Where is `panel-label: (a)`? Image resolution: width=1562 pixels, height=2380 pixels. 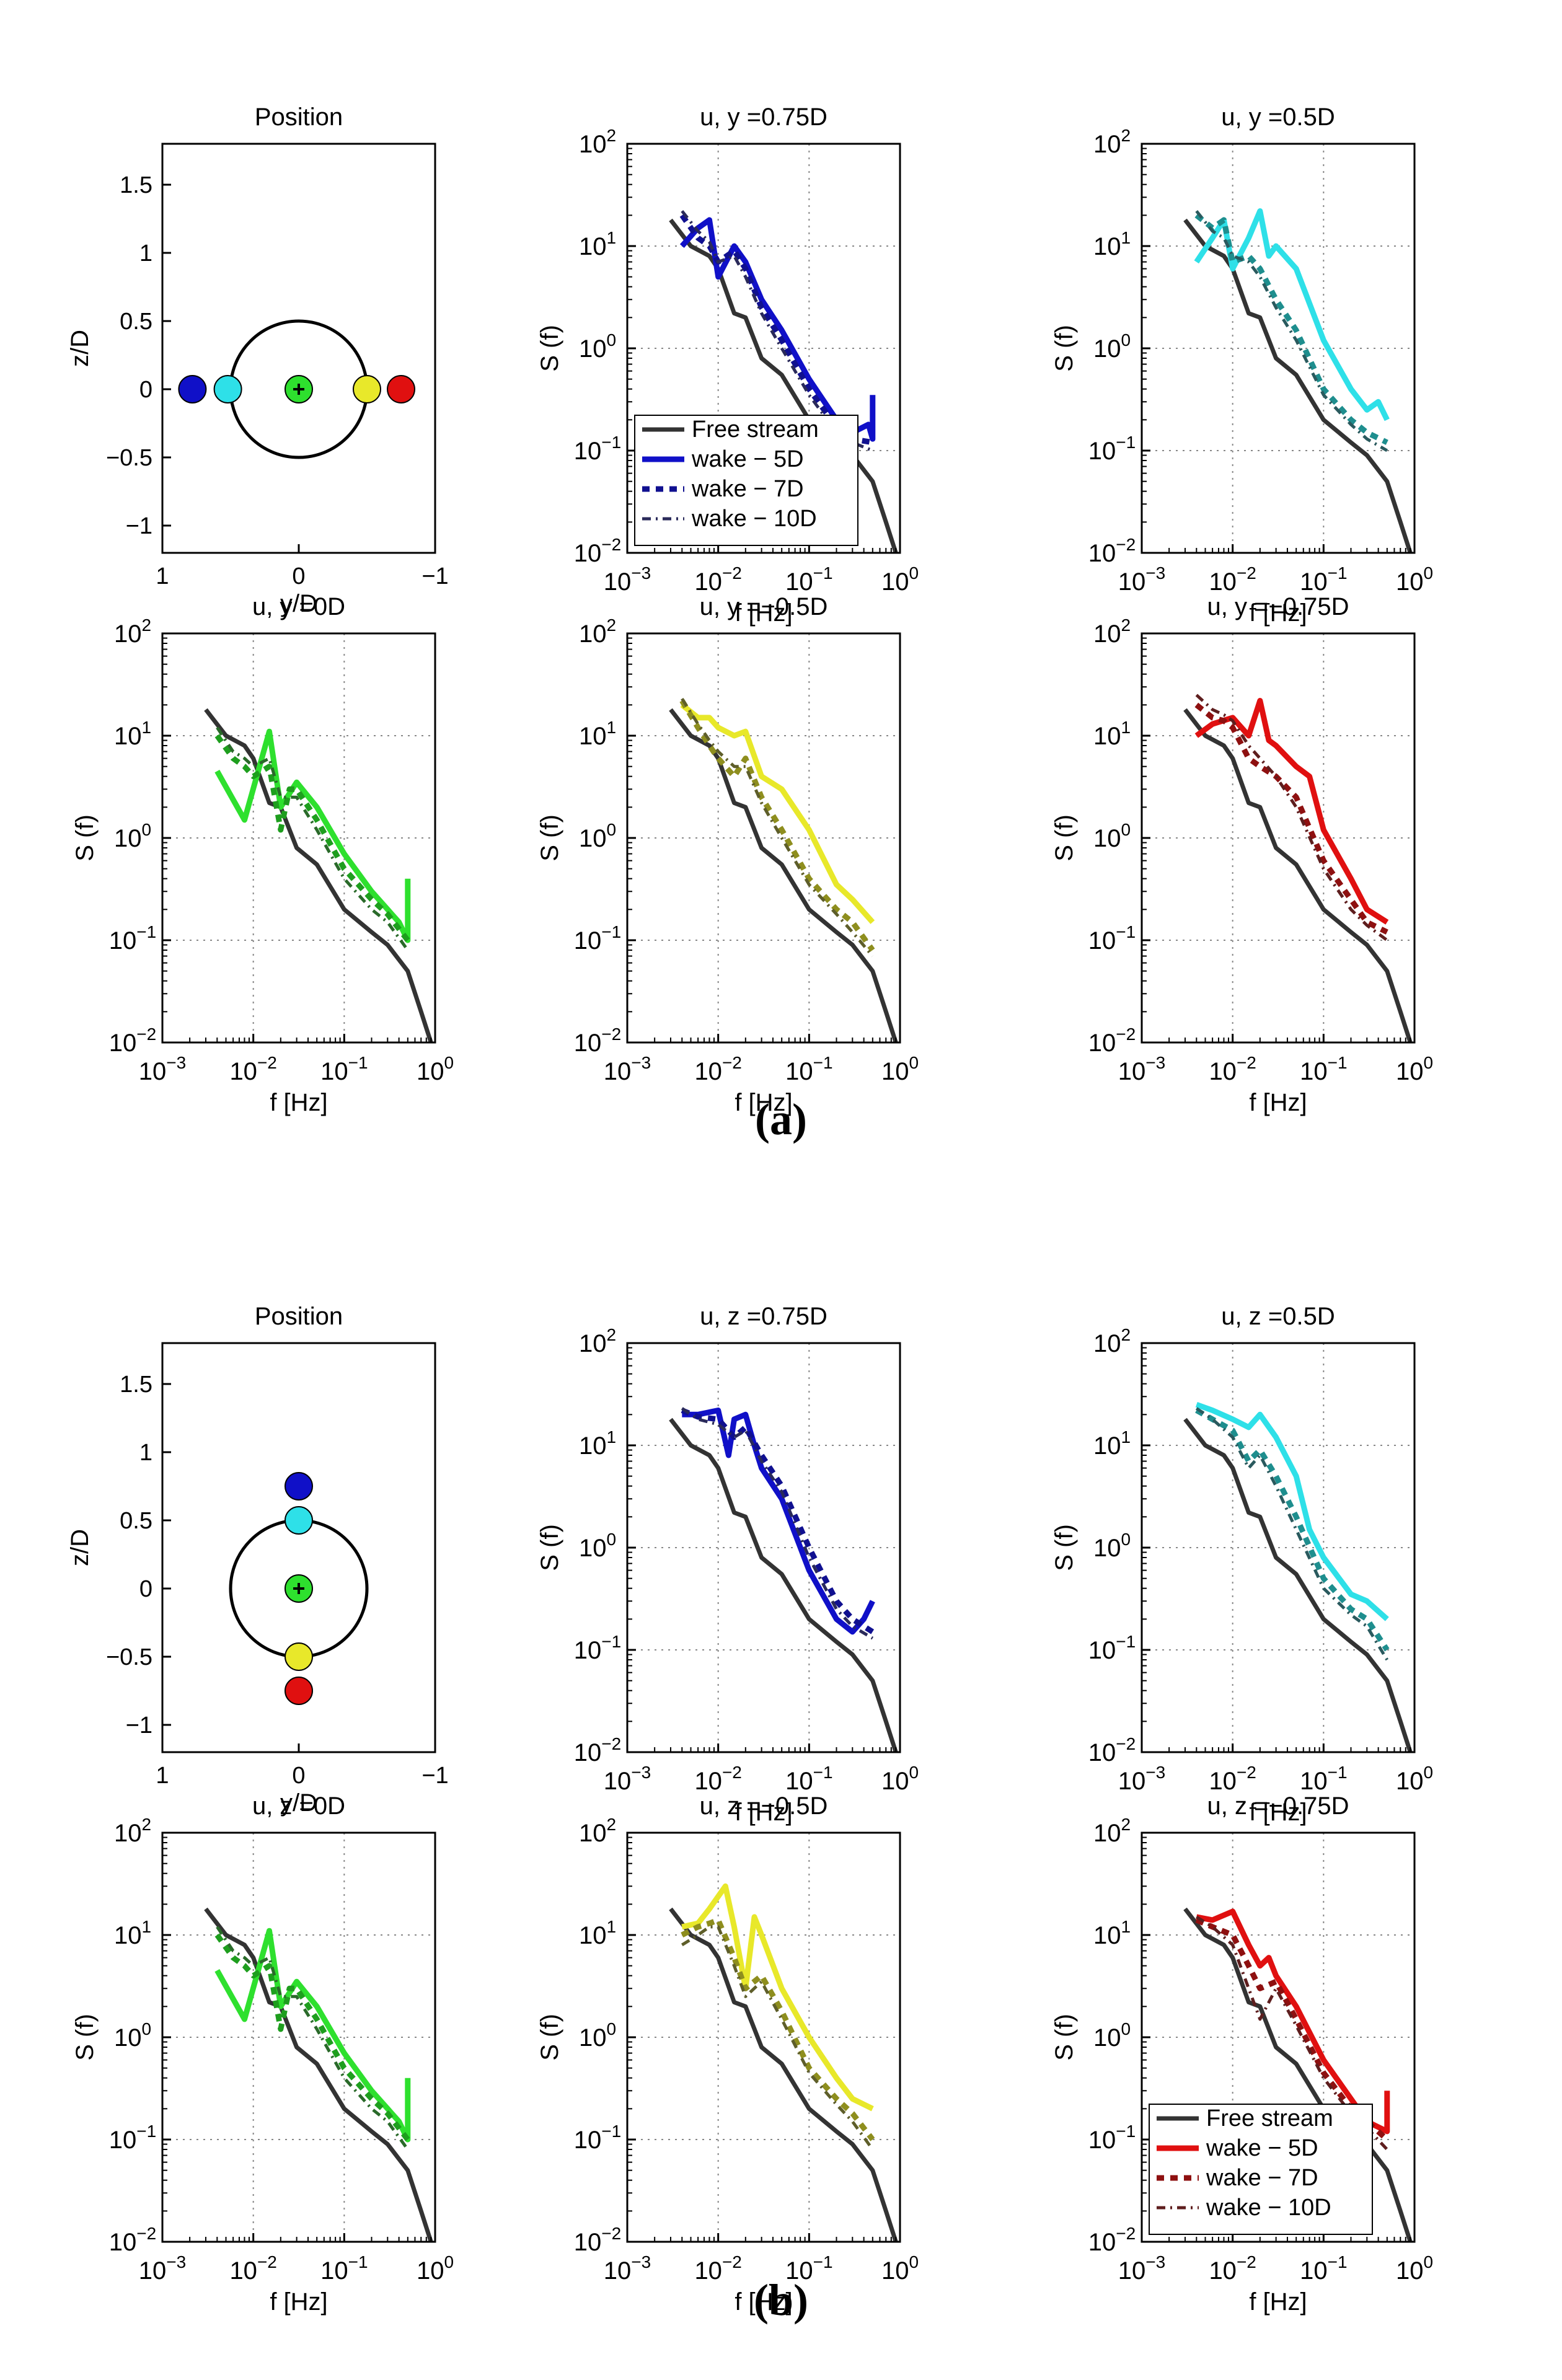 panel-label: (a) is located at coordinates (781, 1119).